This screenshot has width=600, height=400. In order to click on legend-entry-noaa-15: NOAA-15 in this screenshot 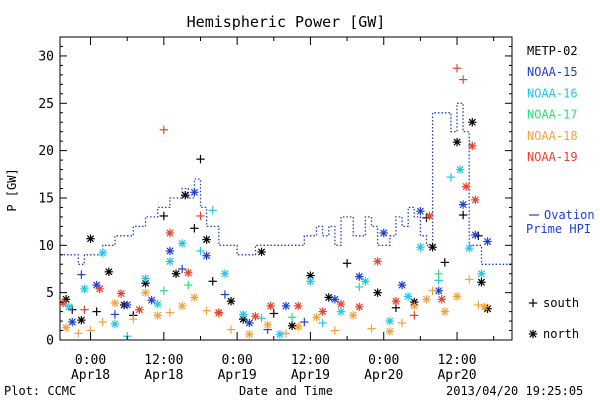, I will do `click(552, 72)`.